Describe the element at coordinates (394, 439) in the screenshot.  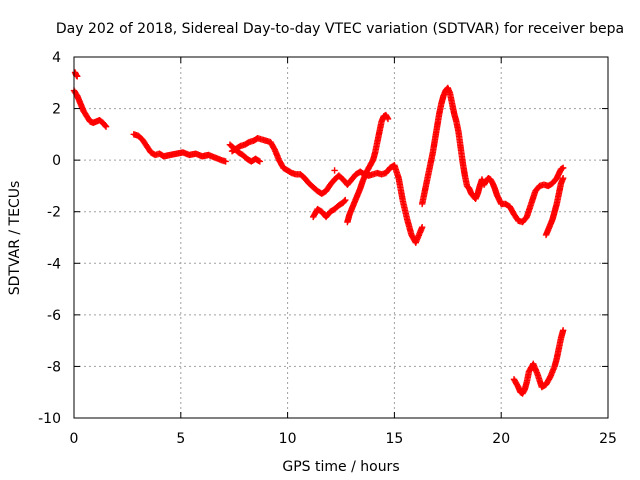
I see `x-tick-label: 15` at that location.